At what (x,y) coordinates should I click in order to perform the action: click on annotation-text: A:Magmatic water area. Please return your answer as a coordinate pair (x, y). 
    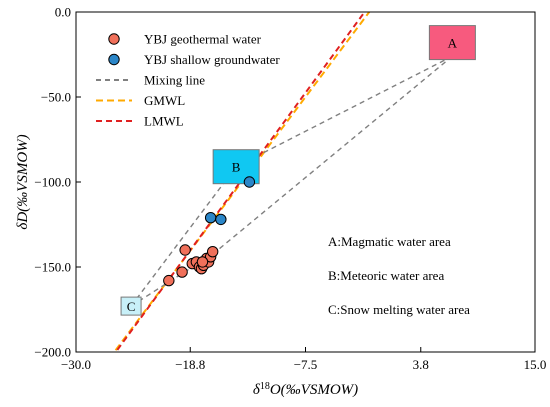
    Looking at the image, I should click on (389, 241).